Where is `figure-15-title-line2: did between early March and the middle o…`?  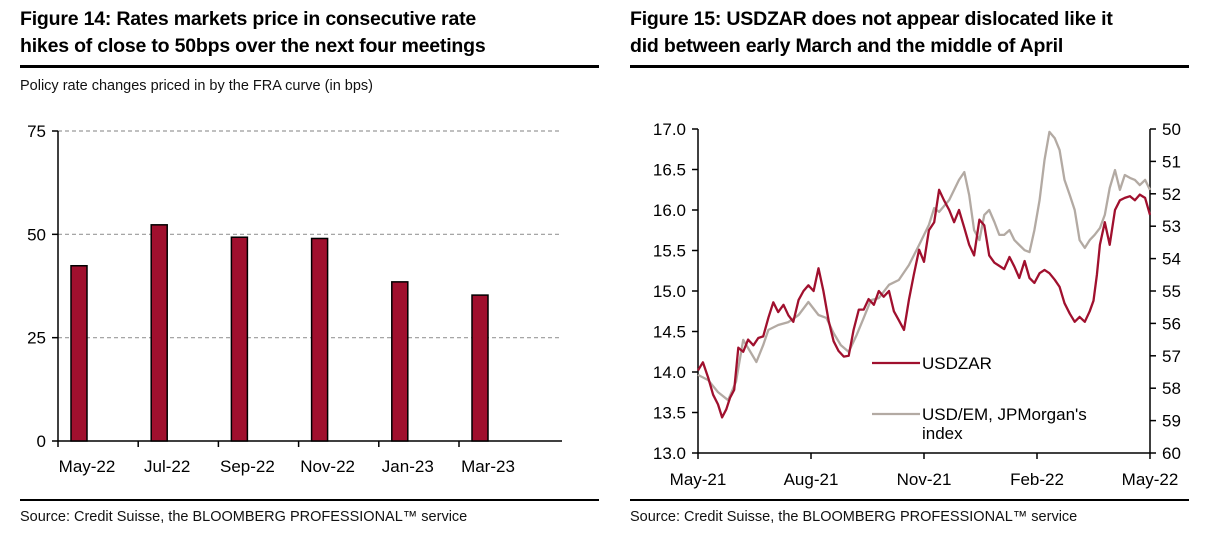 figure-15-title-line2: did between early March and the middle o… is located at coordinates (847, 46).